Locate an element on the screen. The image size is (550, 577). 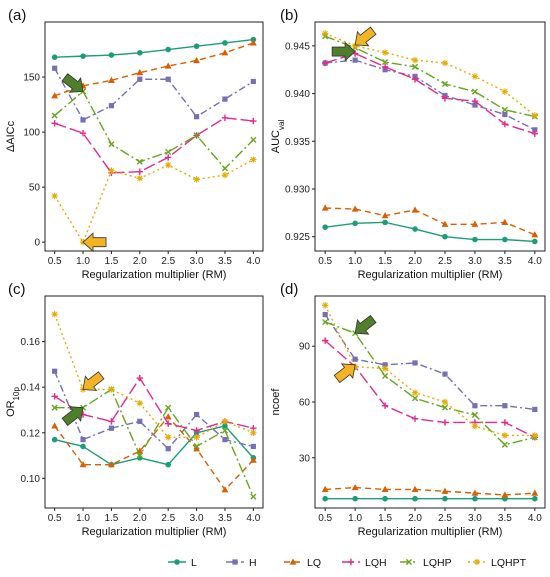
legend-label: LQ is located at coordinates (314, 563).